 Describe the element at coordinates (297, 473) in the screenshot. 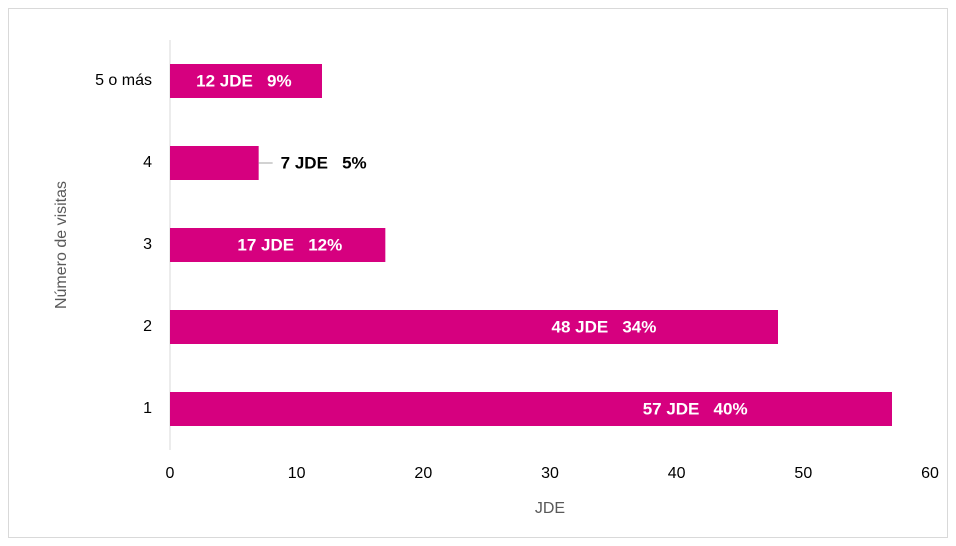

I see `x-tick-label: 10` at that location.